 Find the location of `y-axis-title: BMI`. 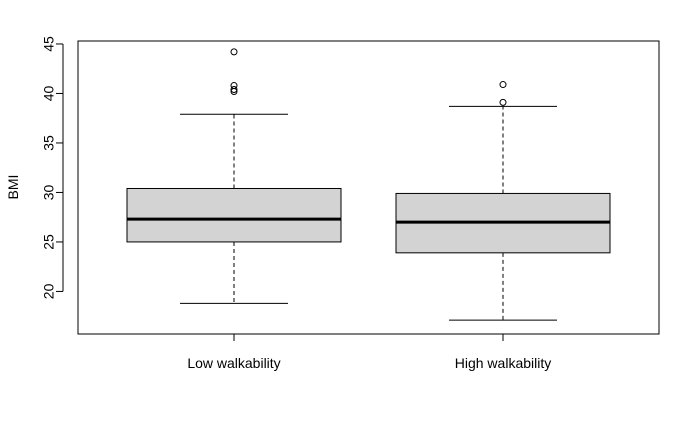

y-axis-title: BMI is located at coordinates (13, 187).